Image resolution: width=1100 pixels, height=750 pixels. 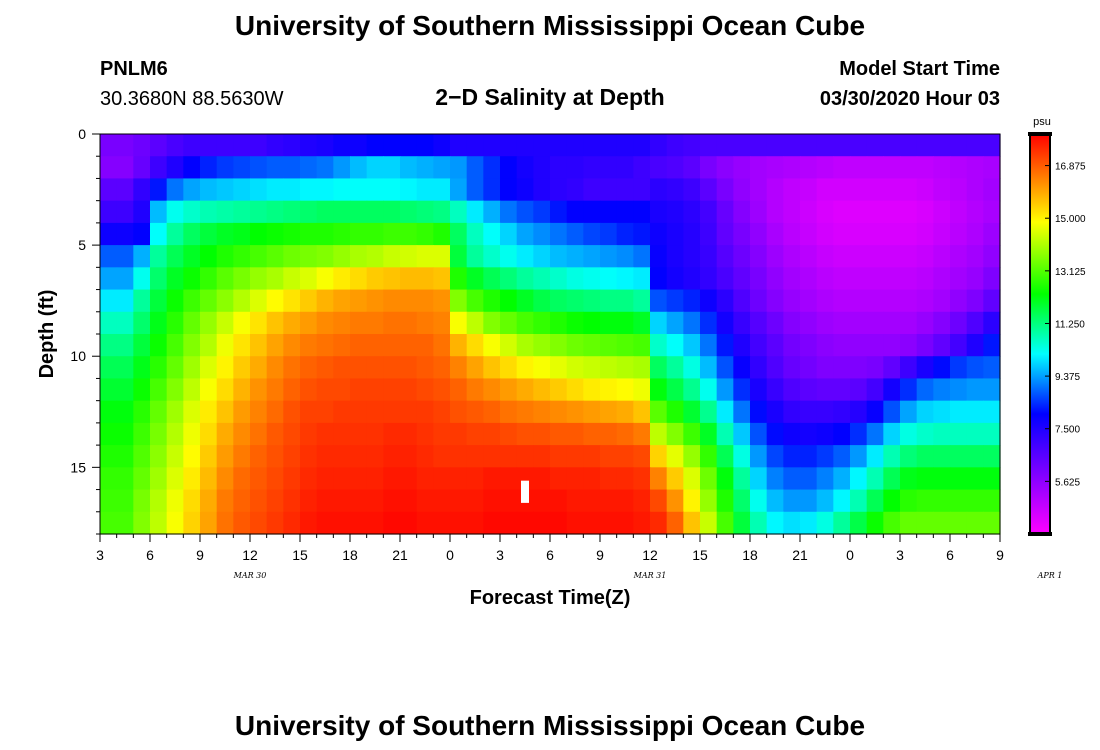 What do you see at coordinates (1000, 555) in the screenshot?
I see `x-tick-label: 9` at bounding box center [1000, 555].